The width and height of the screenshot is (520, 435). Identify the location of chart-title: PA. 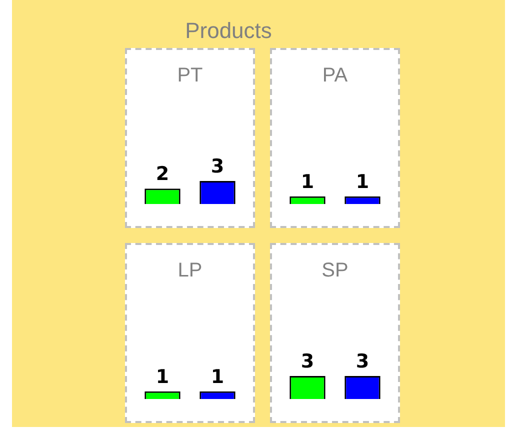
(335, 75).